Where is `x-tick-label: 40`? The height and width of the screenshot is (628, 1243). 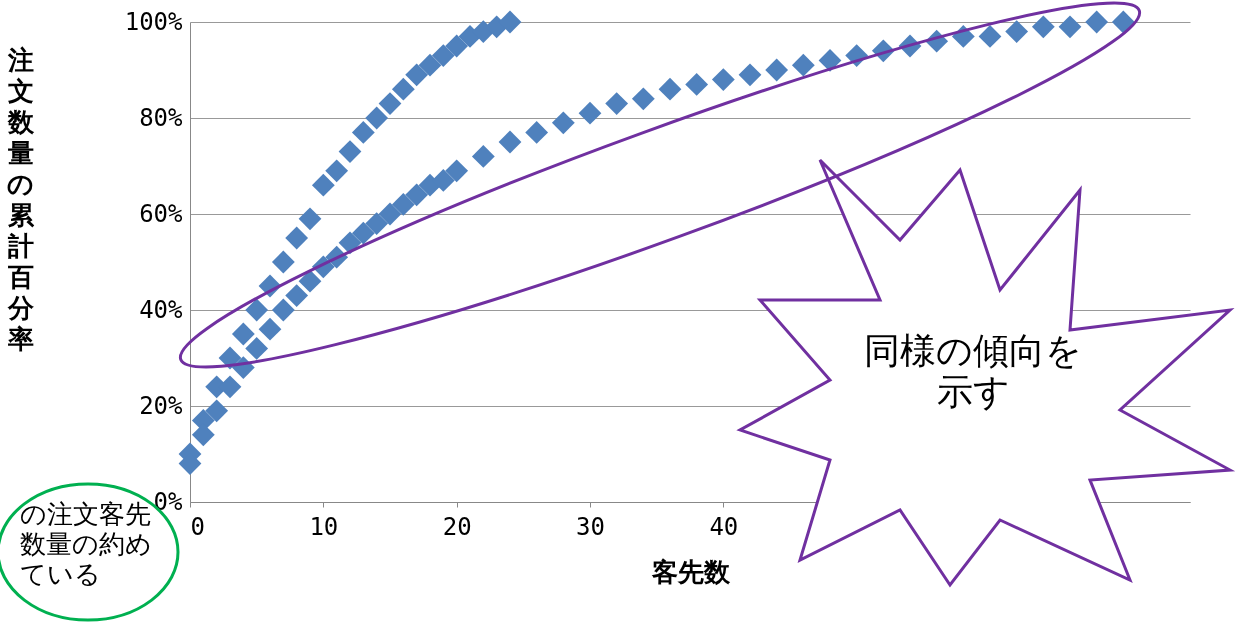 x-tick-label: 40 is located at coordinates (724, 526).